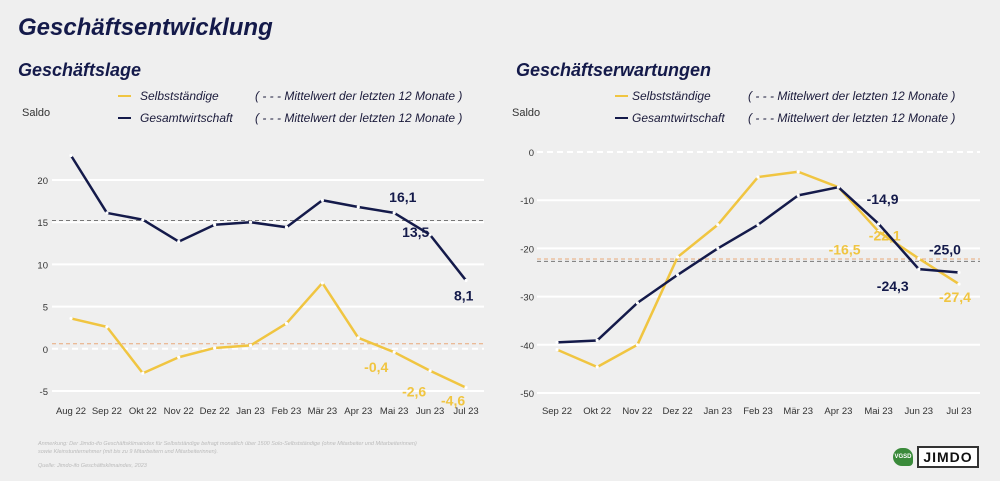 The height and width of the screenshot is (481, 1000). I want to click on y-tick-label: 15, so click(42, 223).